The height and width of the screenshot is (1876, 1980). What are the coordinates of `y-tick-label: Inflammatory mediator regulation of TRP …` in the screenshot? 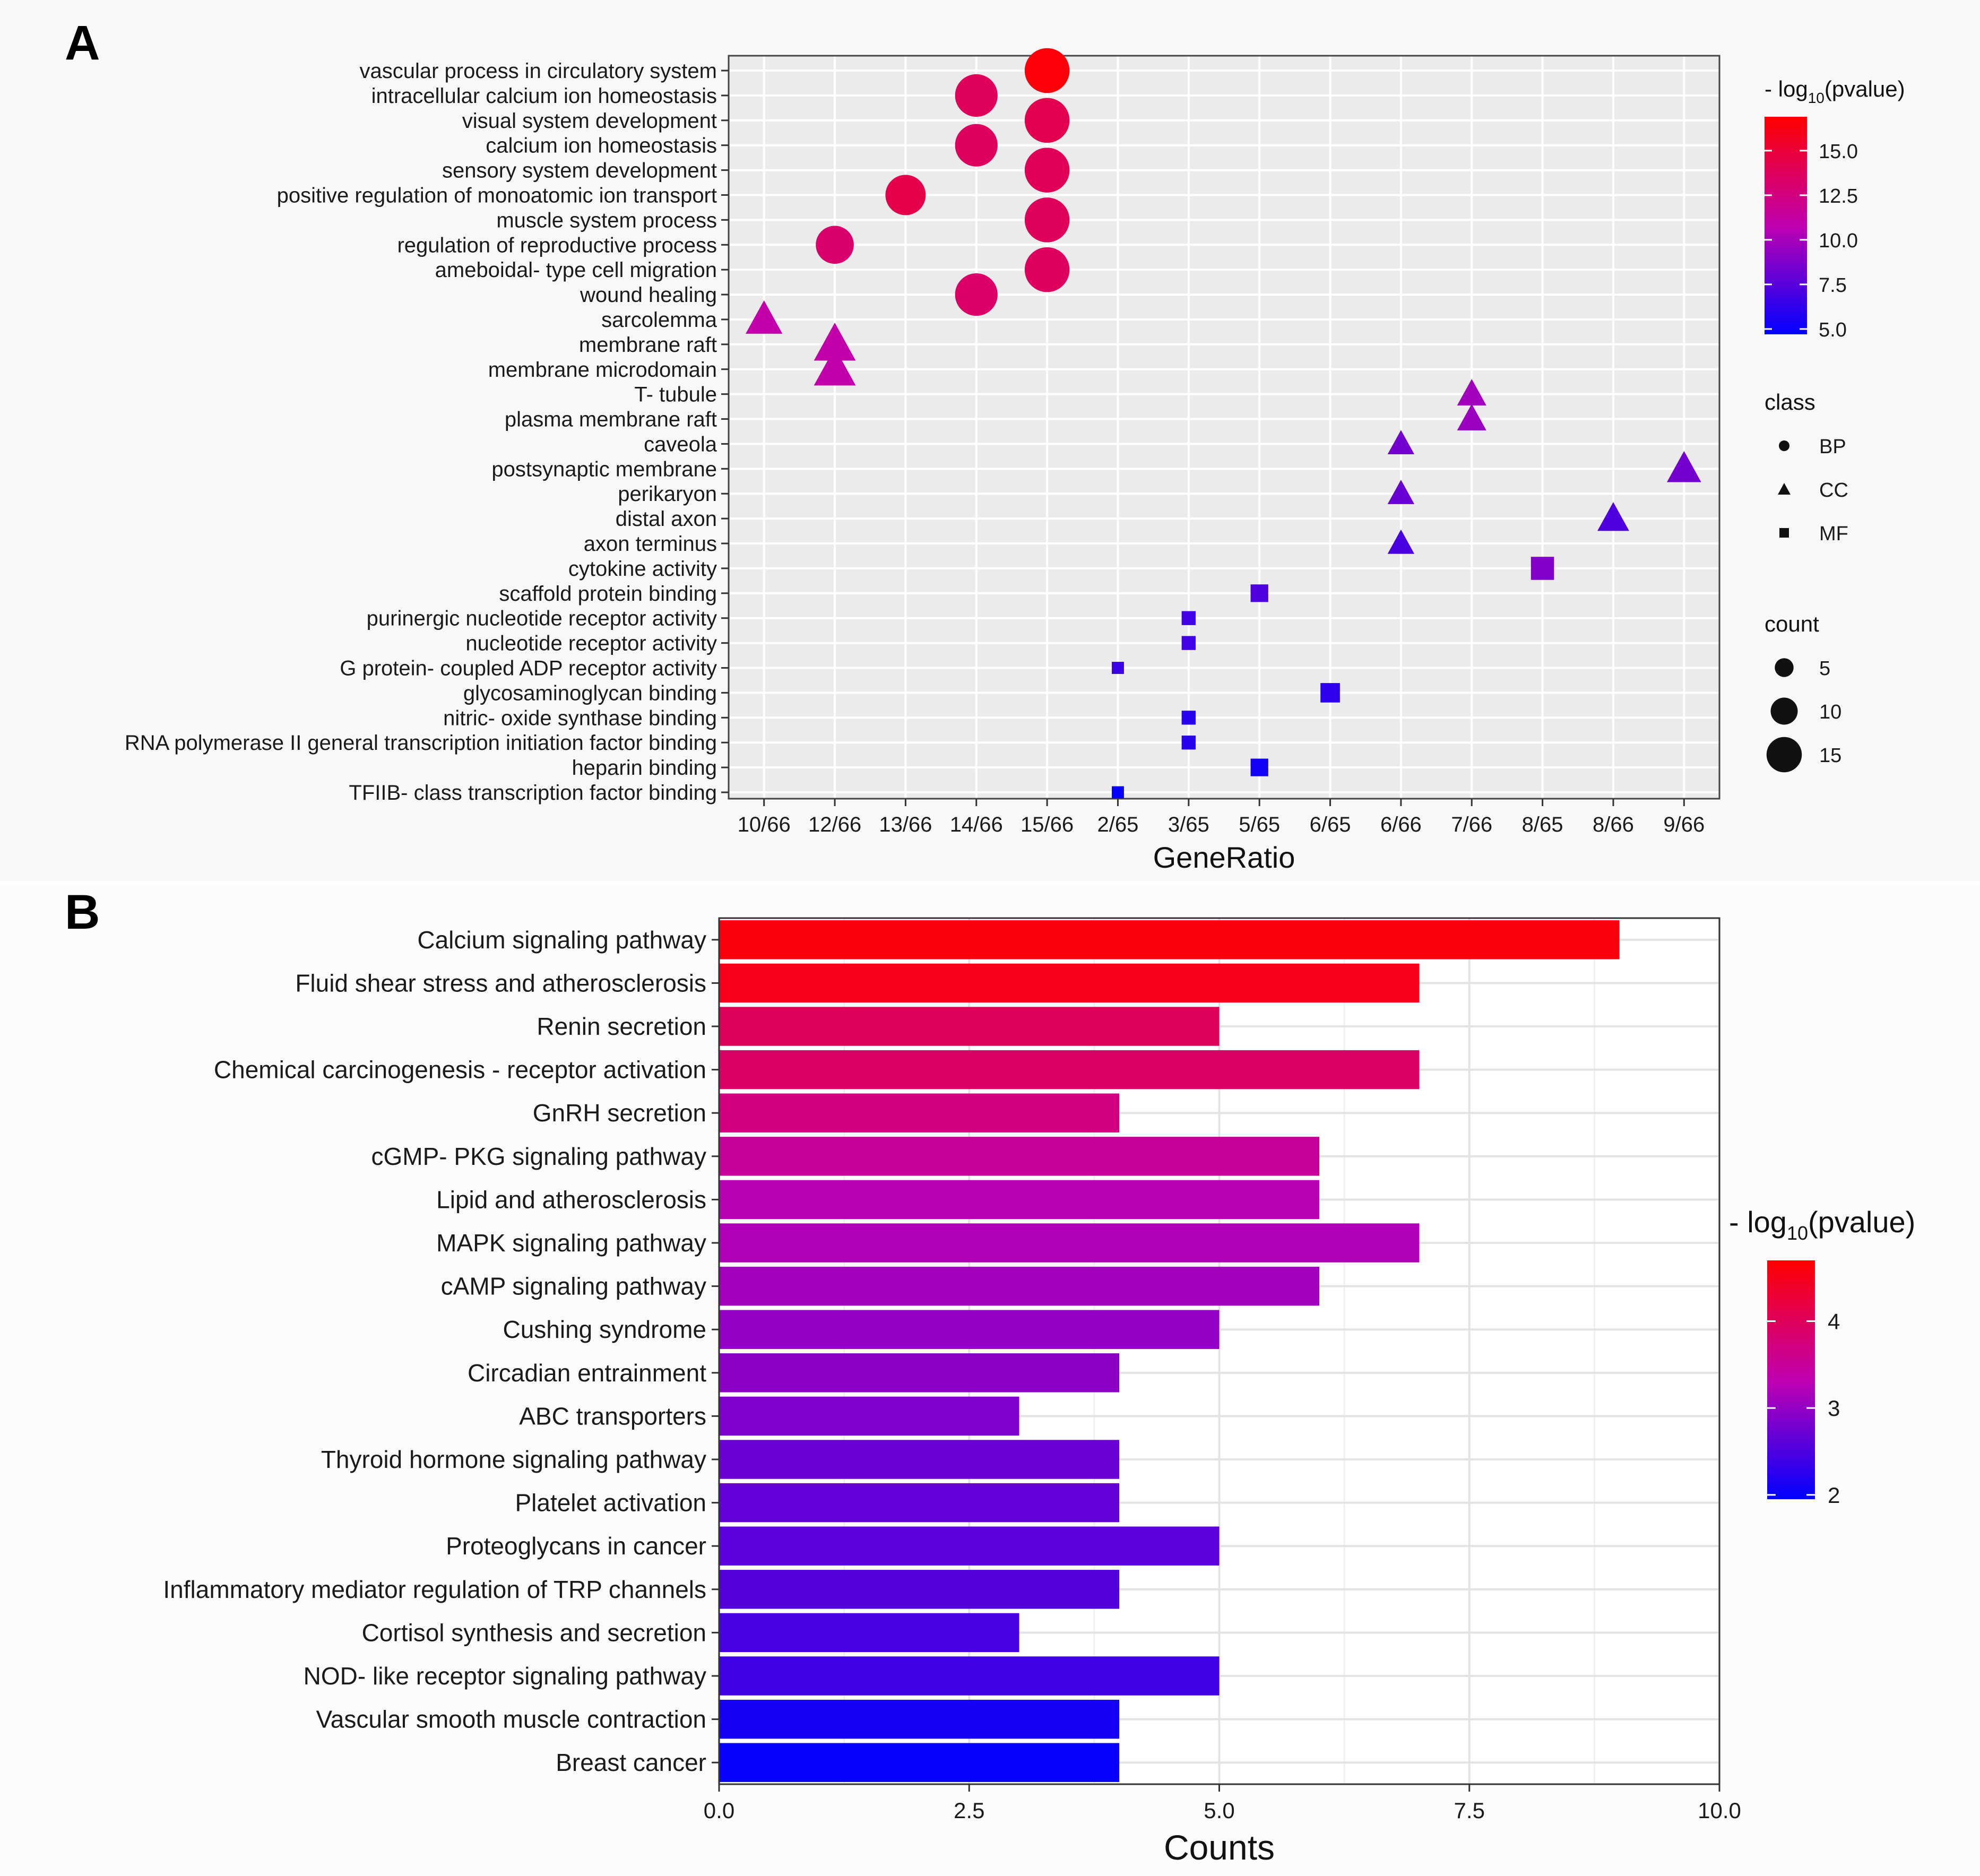 It's located at (434, 1589).